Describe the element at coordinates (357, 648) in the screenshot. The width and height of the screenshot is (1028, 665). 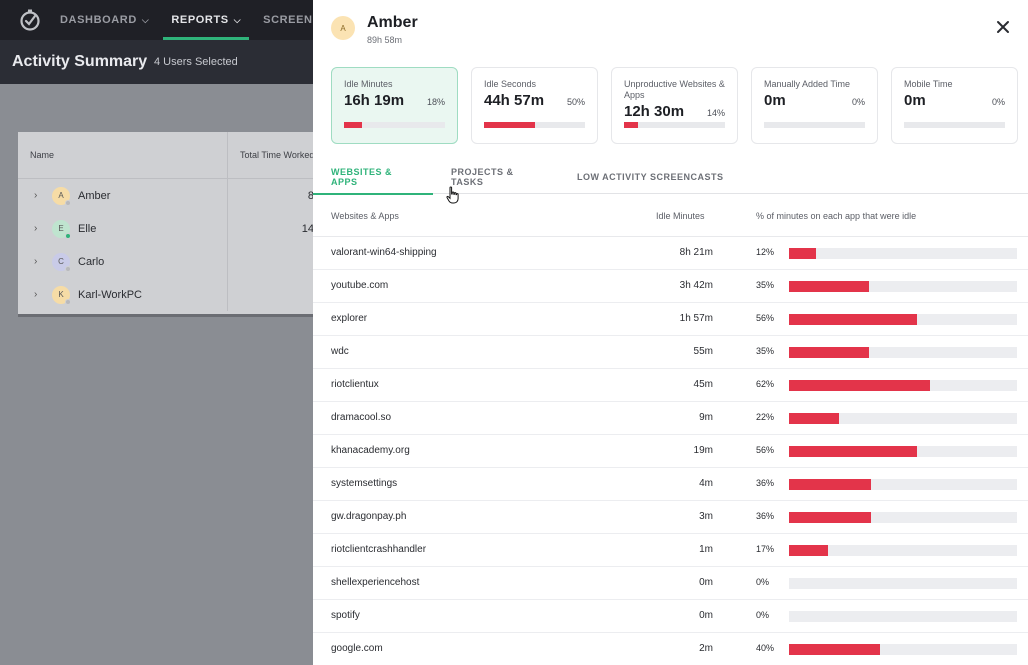
I see `app-name: google.com` at that location.